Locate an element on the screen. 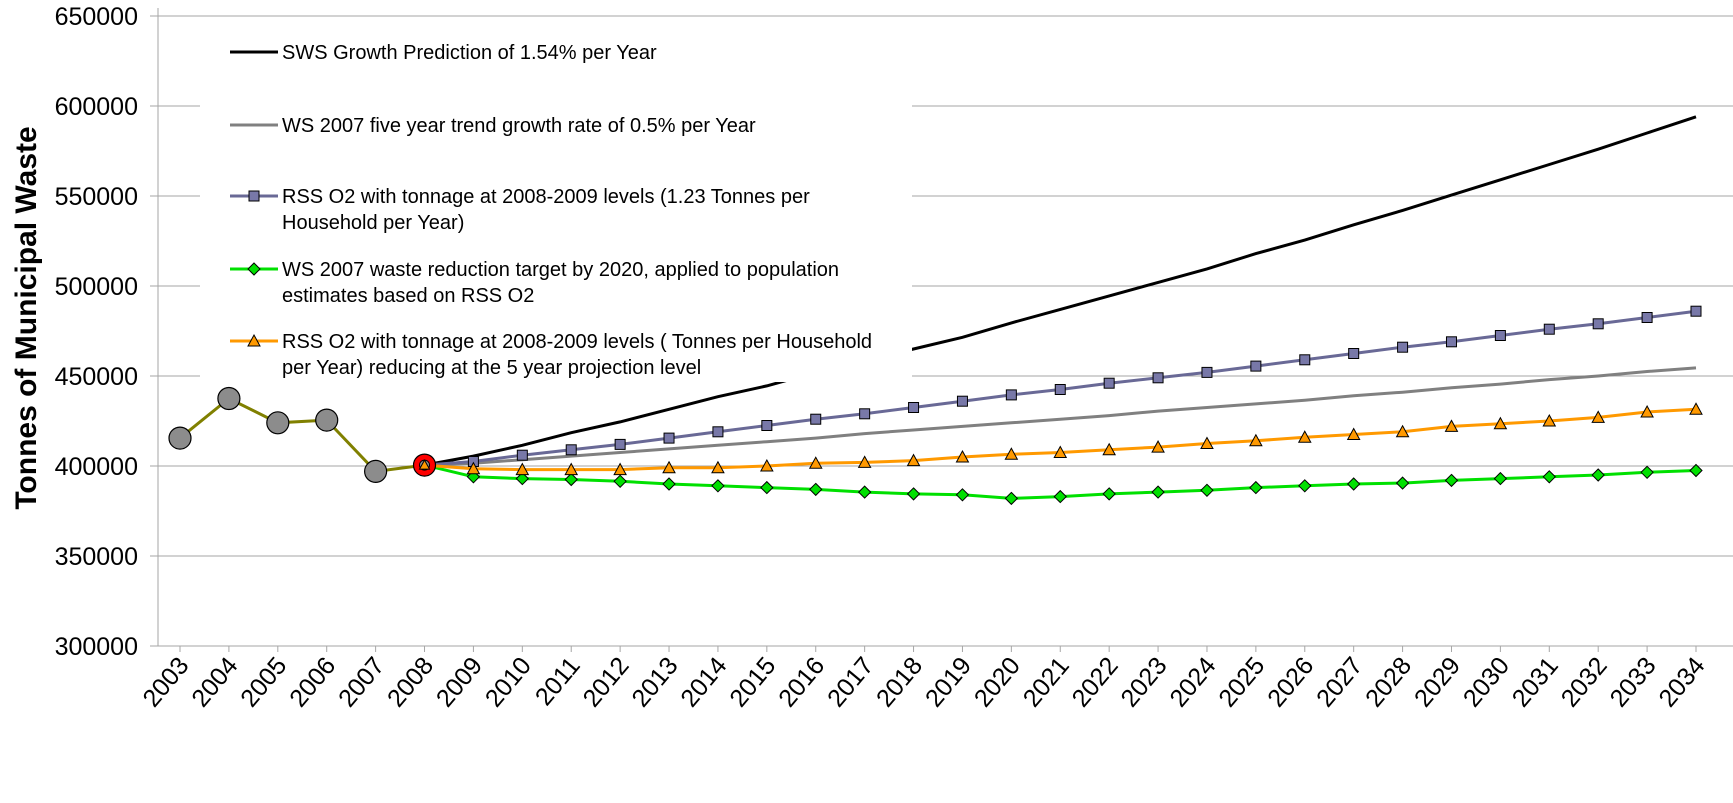 The width and height of the screenshot is (1733, 803). x-tick-label: 2020 is located at coordinates (997, 682).